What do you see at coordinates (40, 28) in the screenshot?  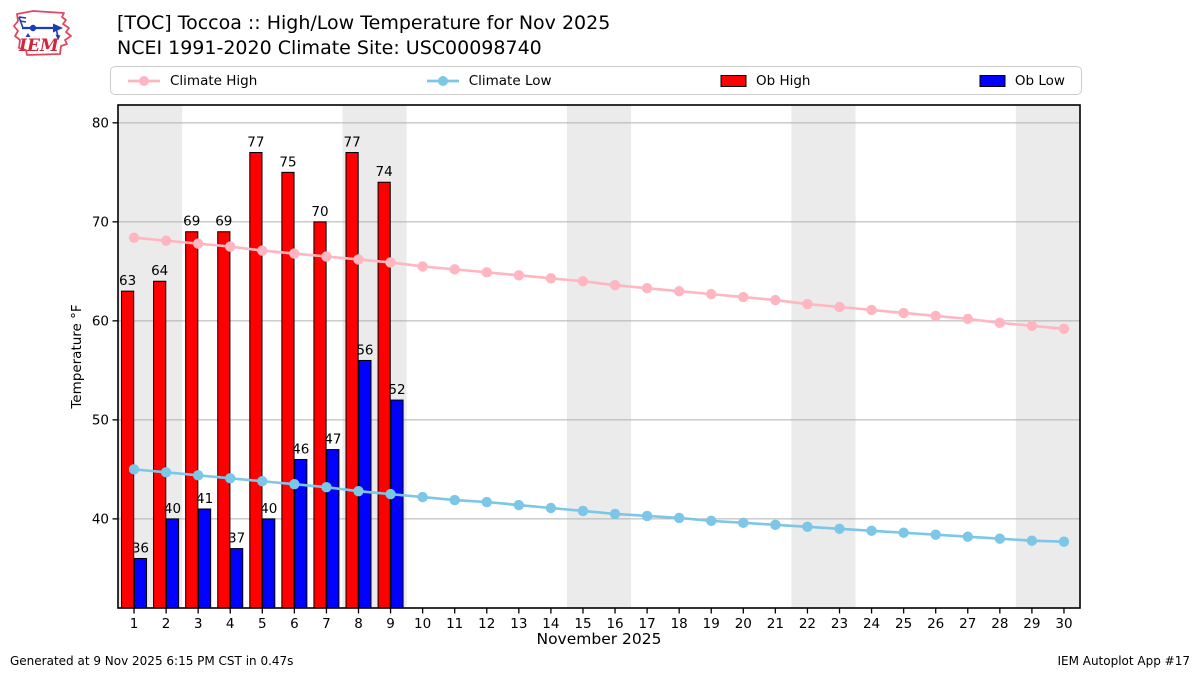 I see `weathervane-icon` at bounding box center [40, 28].